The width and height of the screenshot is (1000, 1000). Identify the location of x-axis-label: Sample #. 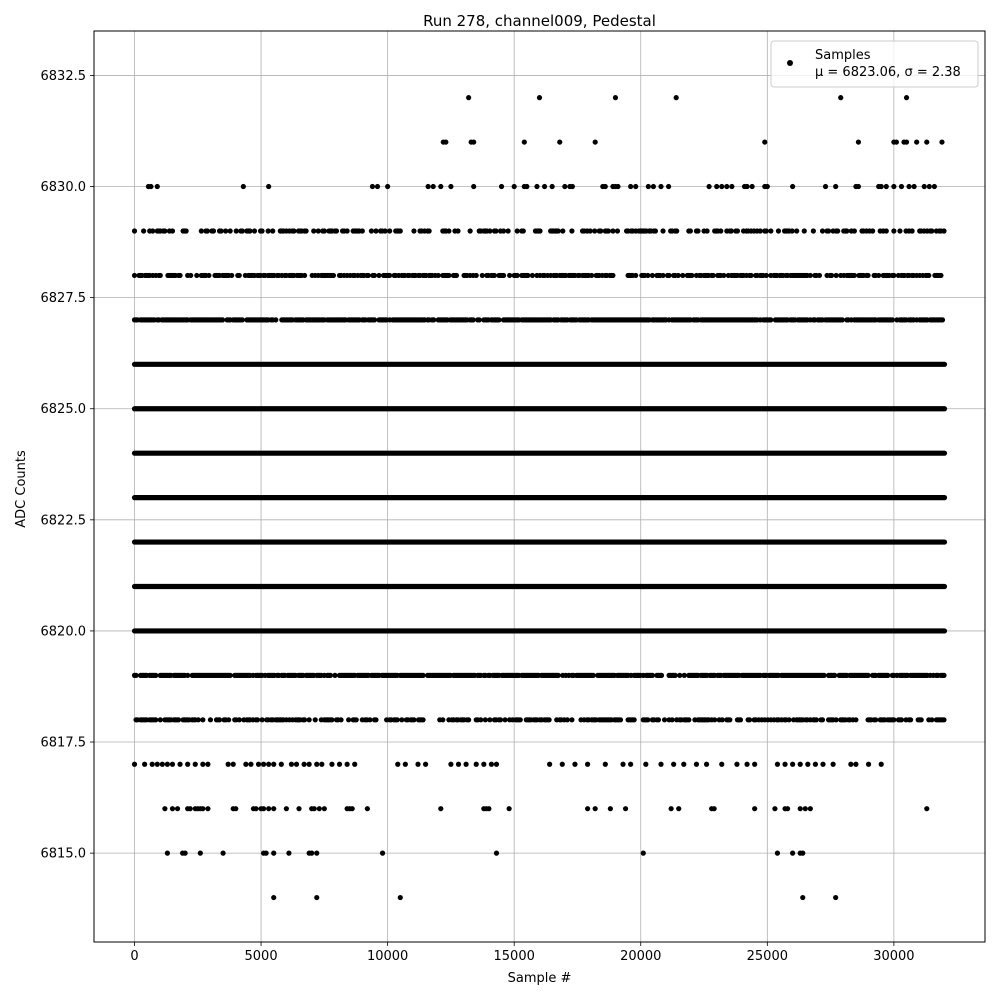
(540, 978).